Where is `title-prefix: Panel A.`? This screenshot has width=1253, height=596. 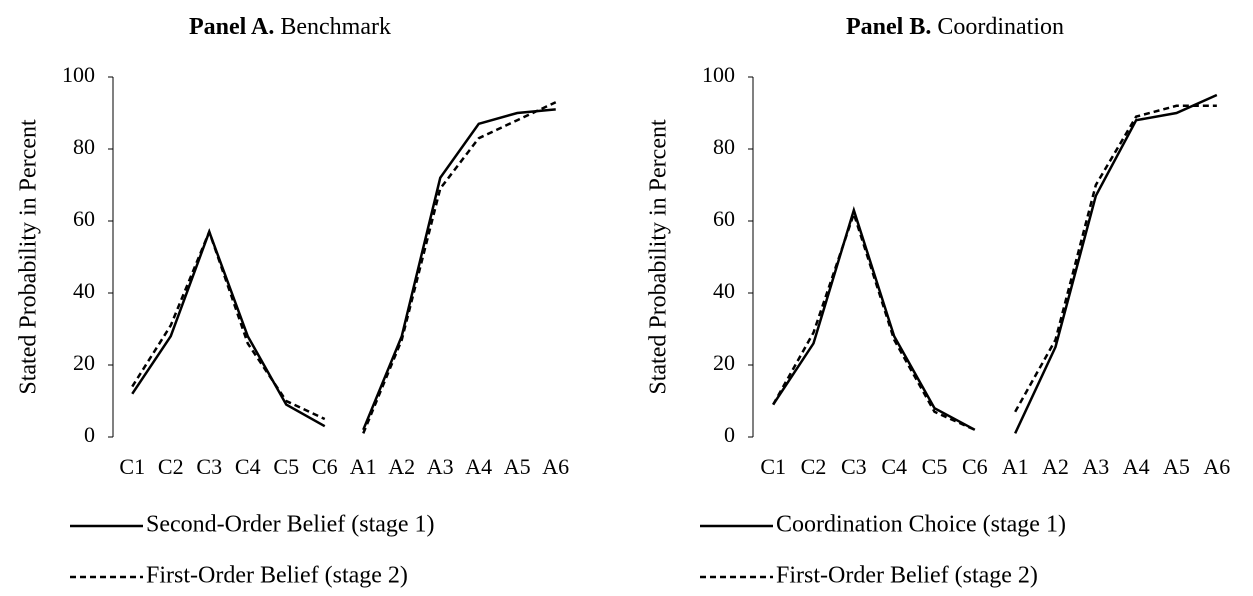 title-prefix: Panel A. is located at coordinates (231, 27).